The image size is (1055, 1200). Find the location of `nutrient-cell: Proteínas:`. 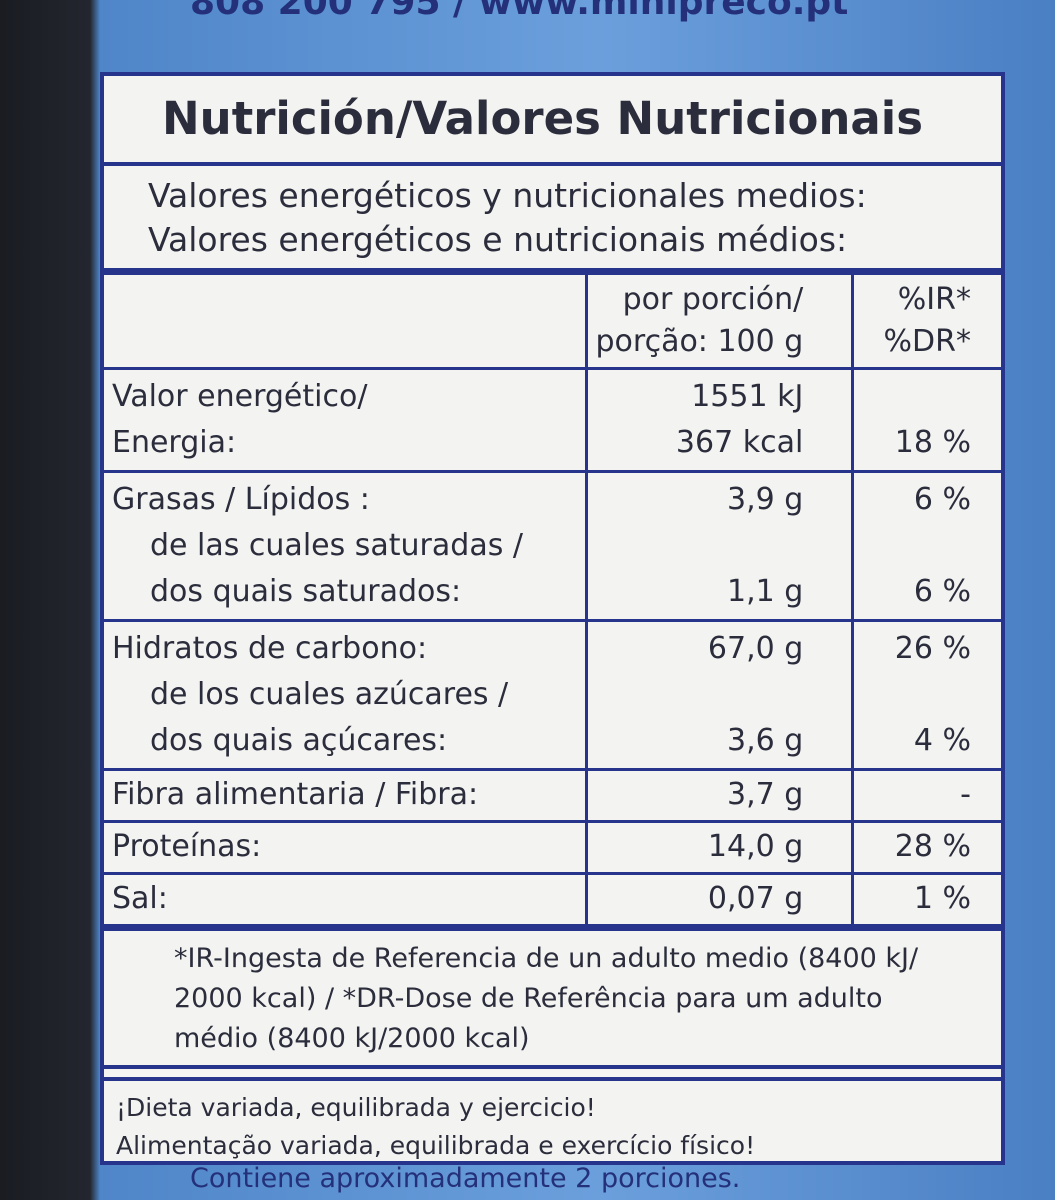

nutrient-cell: Proteínas: is located at coordinates (346, 847).